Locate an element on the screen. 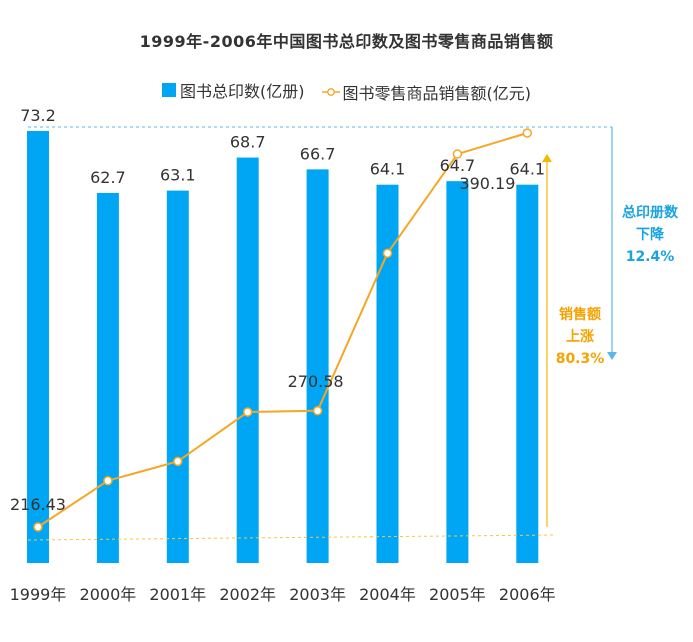  legend-item-line: 图书零售商品销售额(亿元) is located at coordinates (426, 92).